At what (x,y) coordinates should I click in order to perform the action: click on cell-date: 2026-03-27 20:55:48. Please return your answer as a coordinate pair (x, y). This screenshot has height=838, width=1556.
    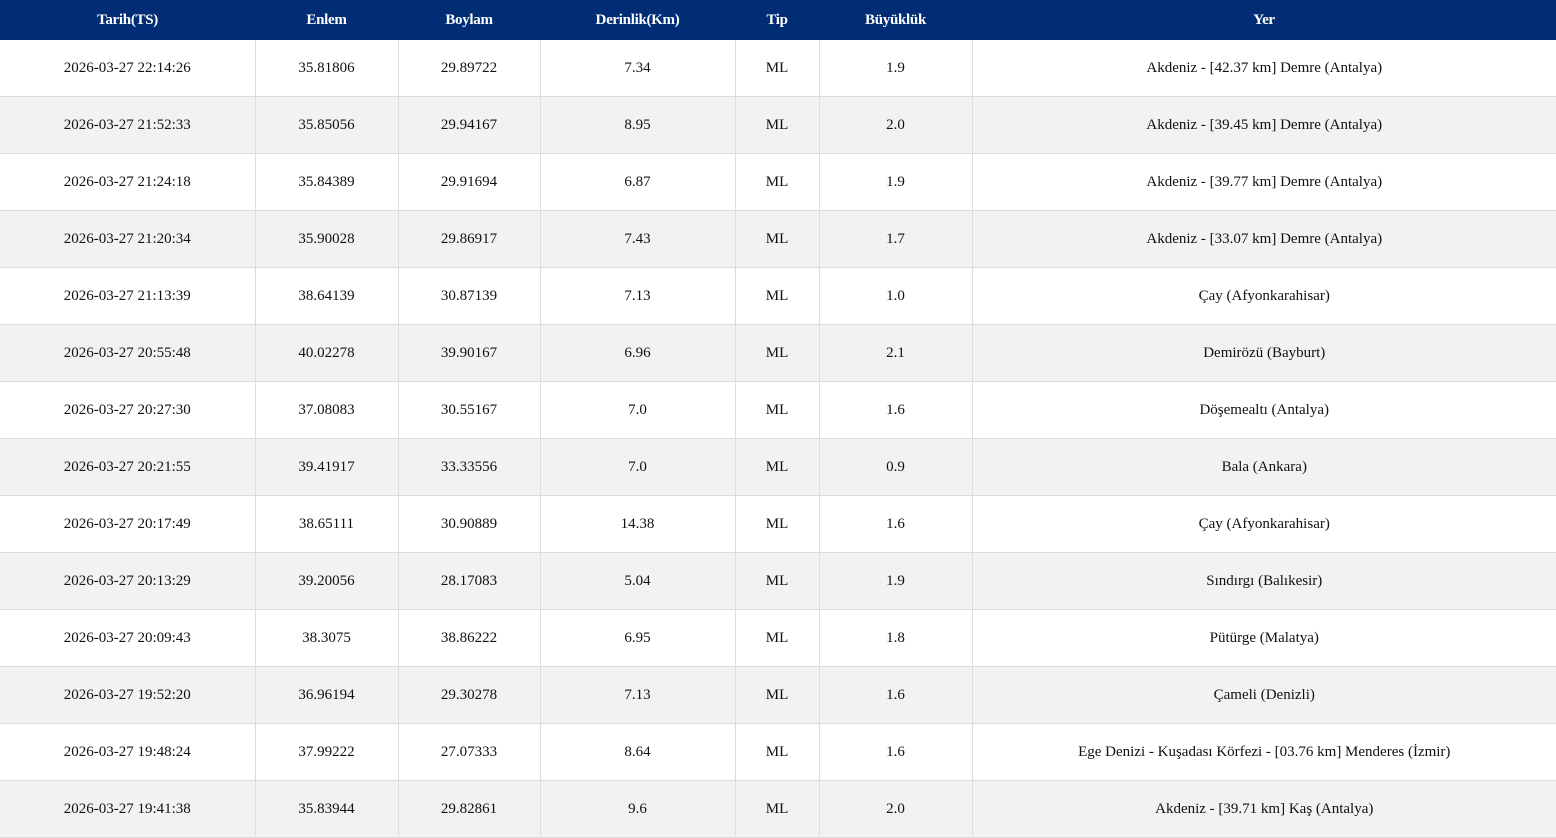
    Looking at the image, I should click on (128, 353).